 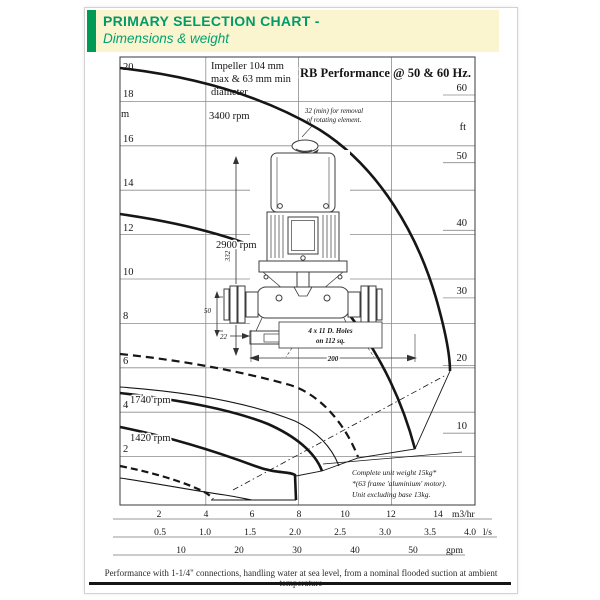 What do you see at coordinates (329, 331) in the screenshot?
I see `holes-note-line1: 4 x 11 D. Holes` at bounding box center [329, 331].